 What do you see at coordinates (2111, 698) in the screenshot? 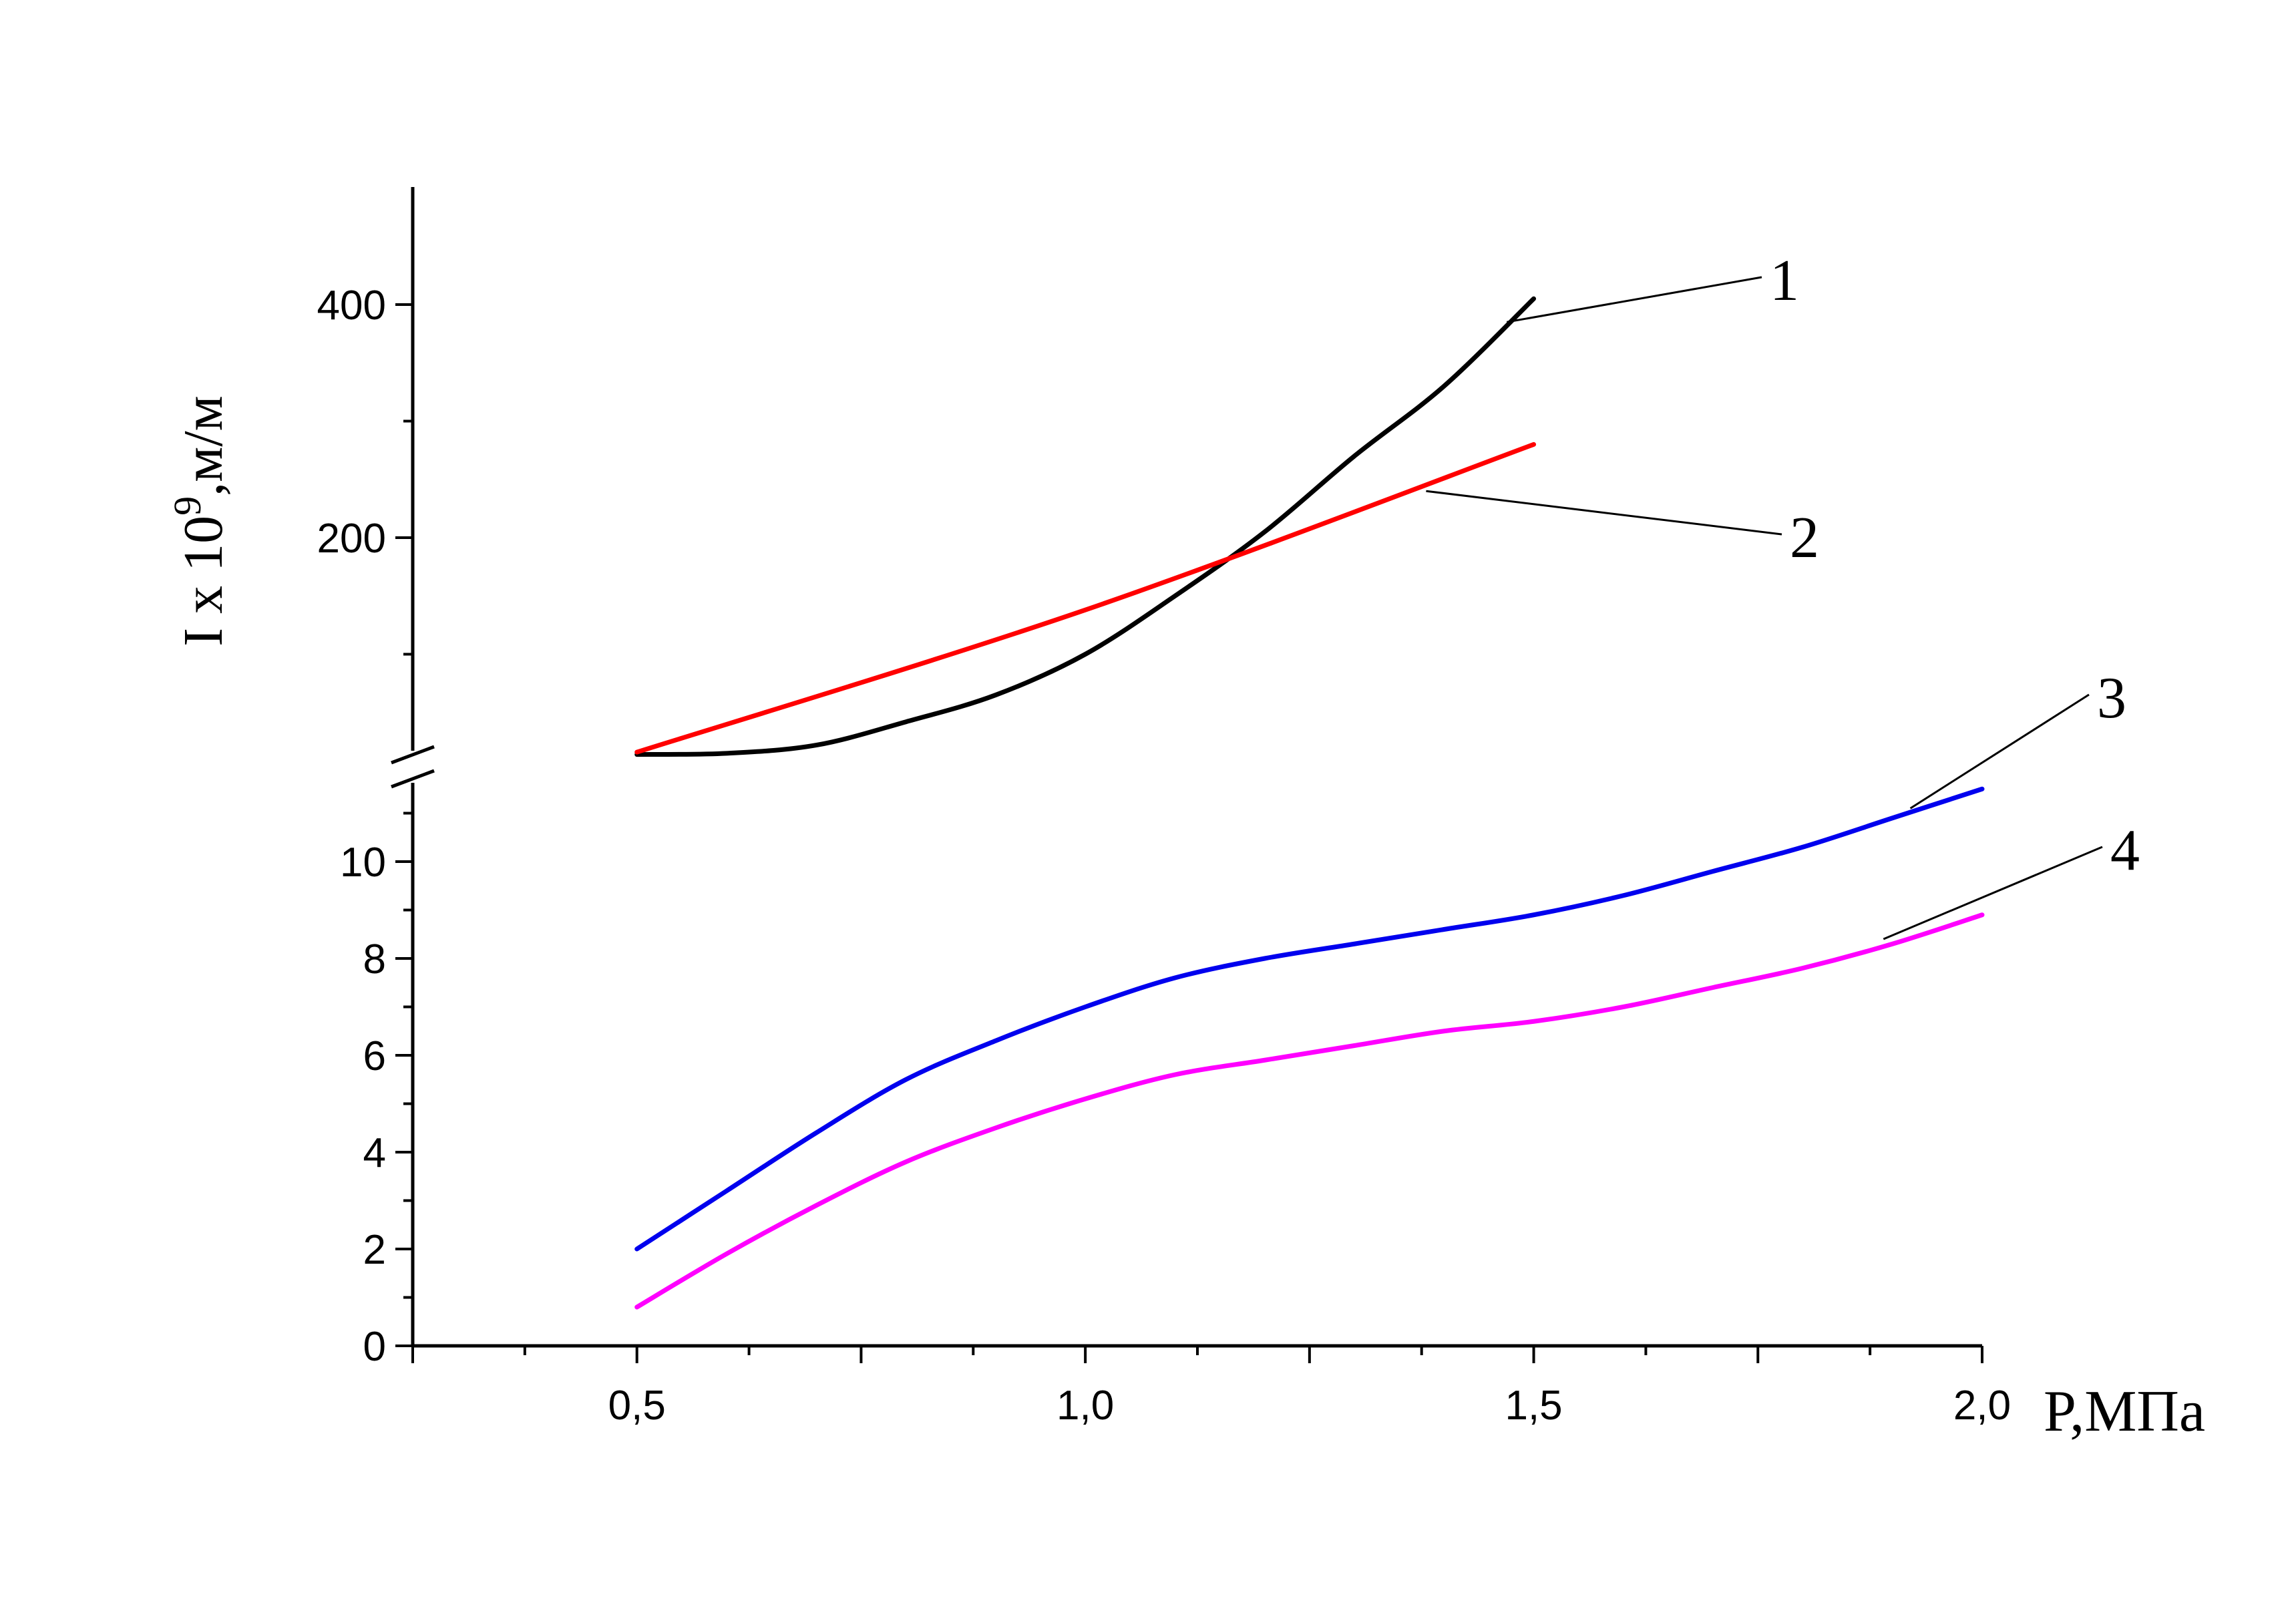
I see `curve-label: 3` at bounding box center [2111, 698].